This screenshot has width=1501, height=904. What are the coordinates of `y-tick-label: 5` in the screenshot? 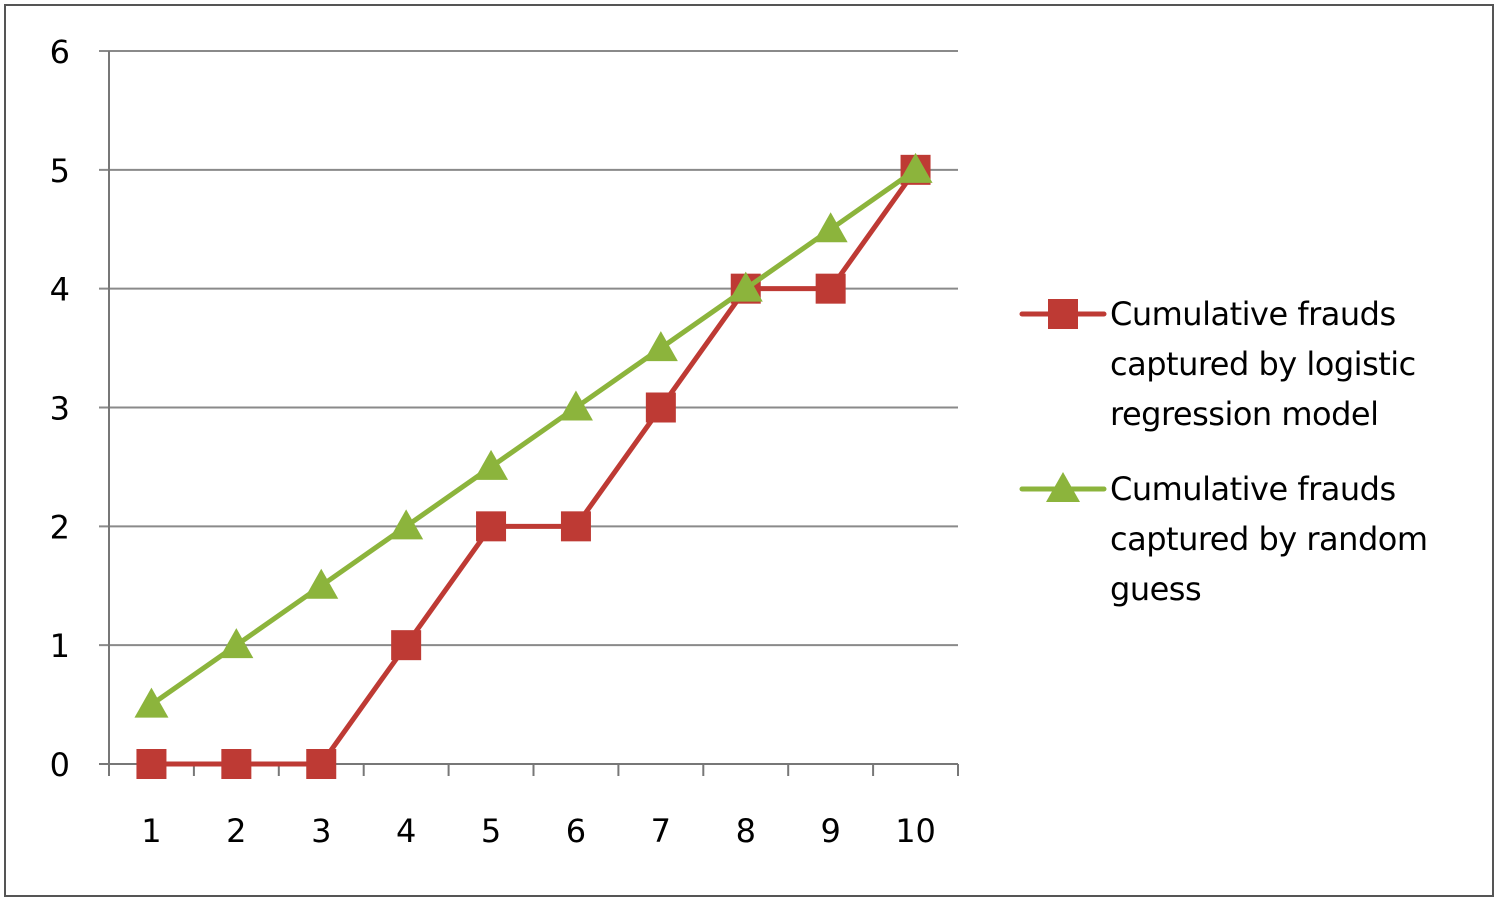 It's located at (60, 171).